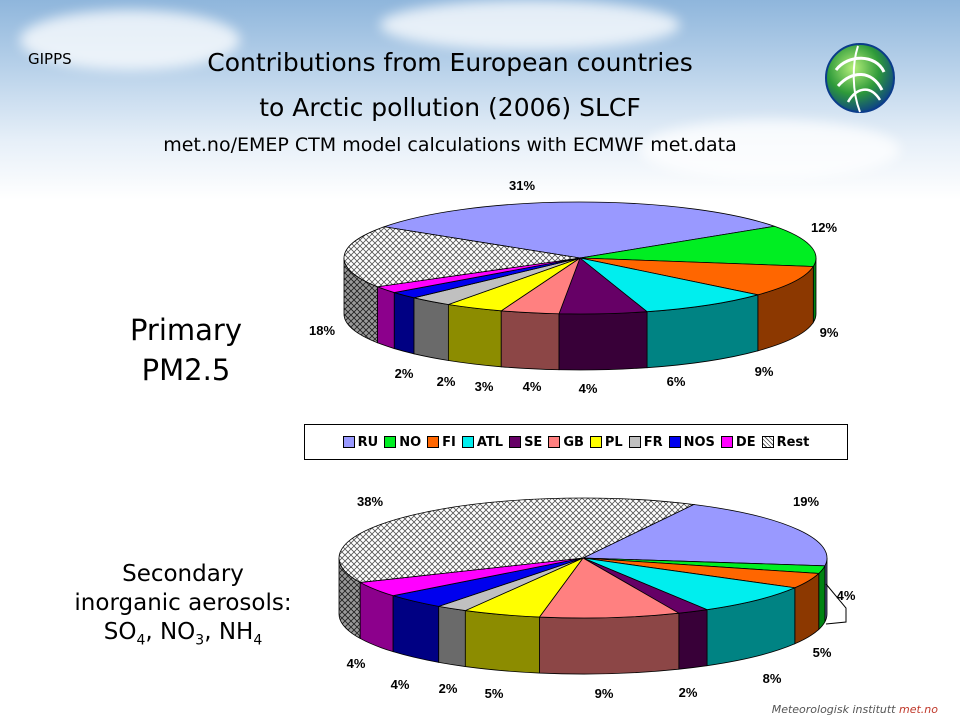 The image size is (960, 720). I want to click on legend-item-atl: ATL, so click(482, 442).